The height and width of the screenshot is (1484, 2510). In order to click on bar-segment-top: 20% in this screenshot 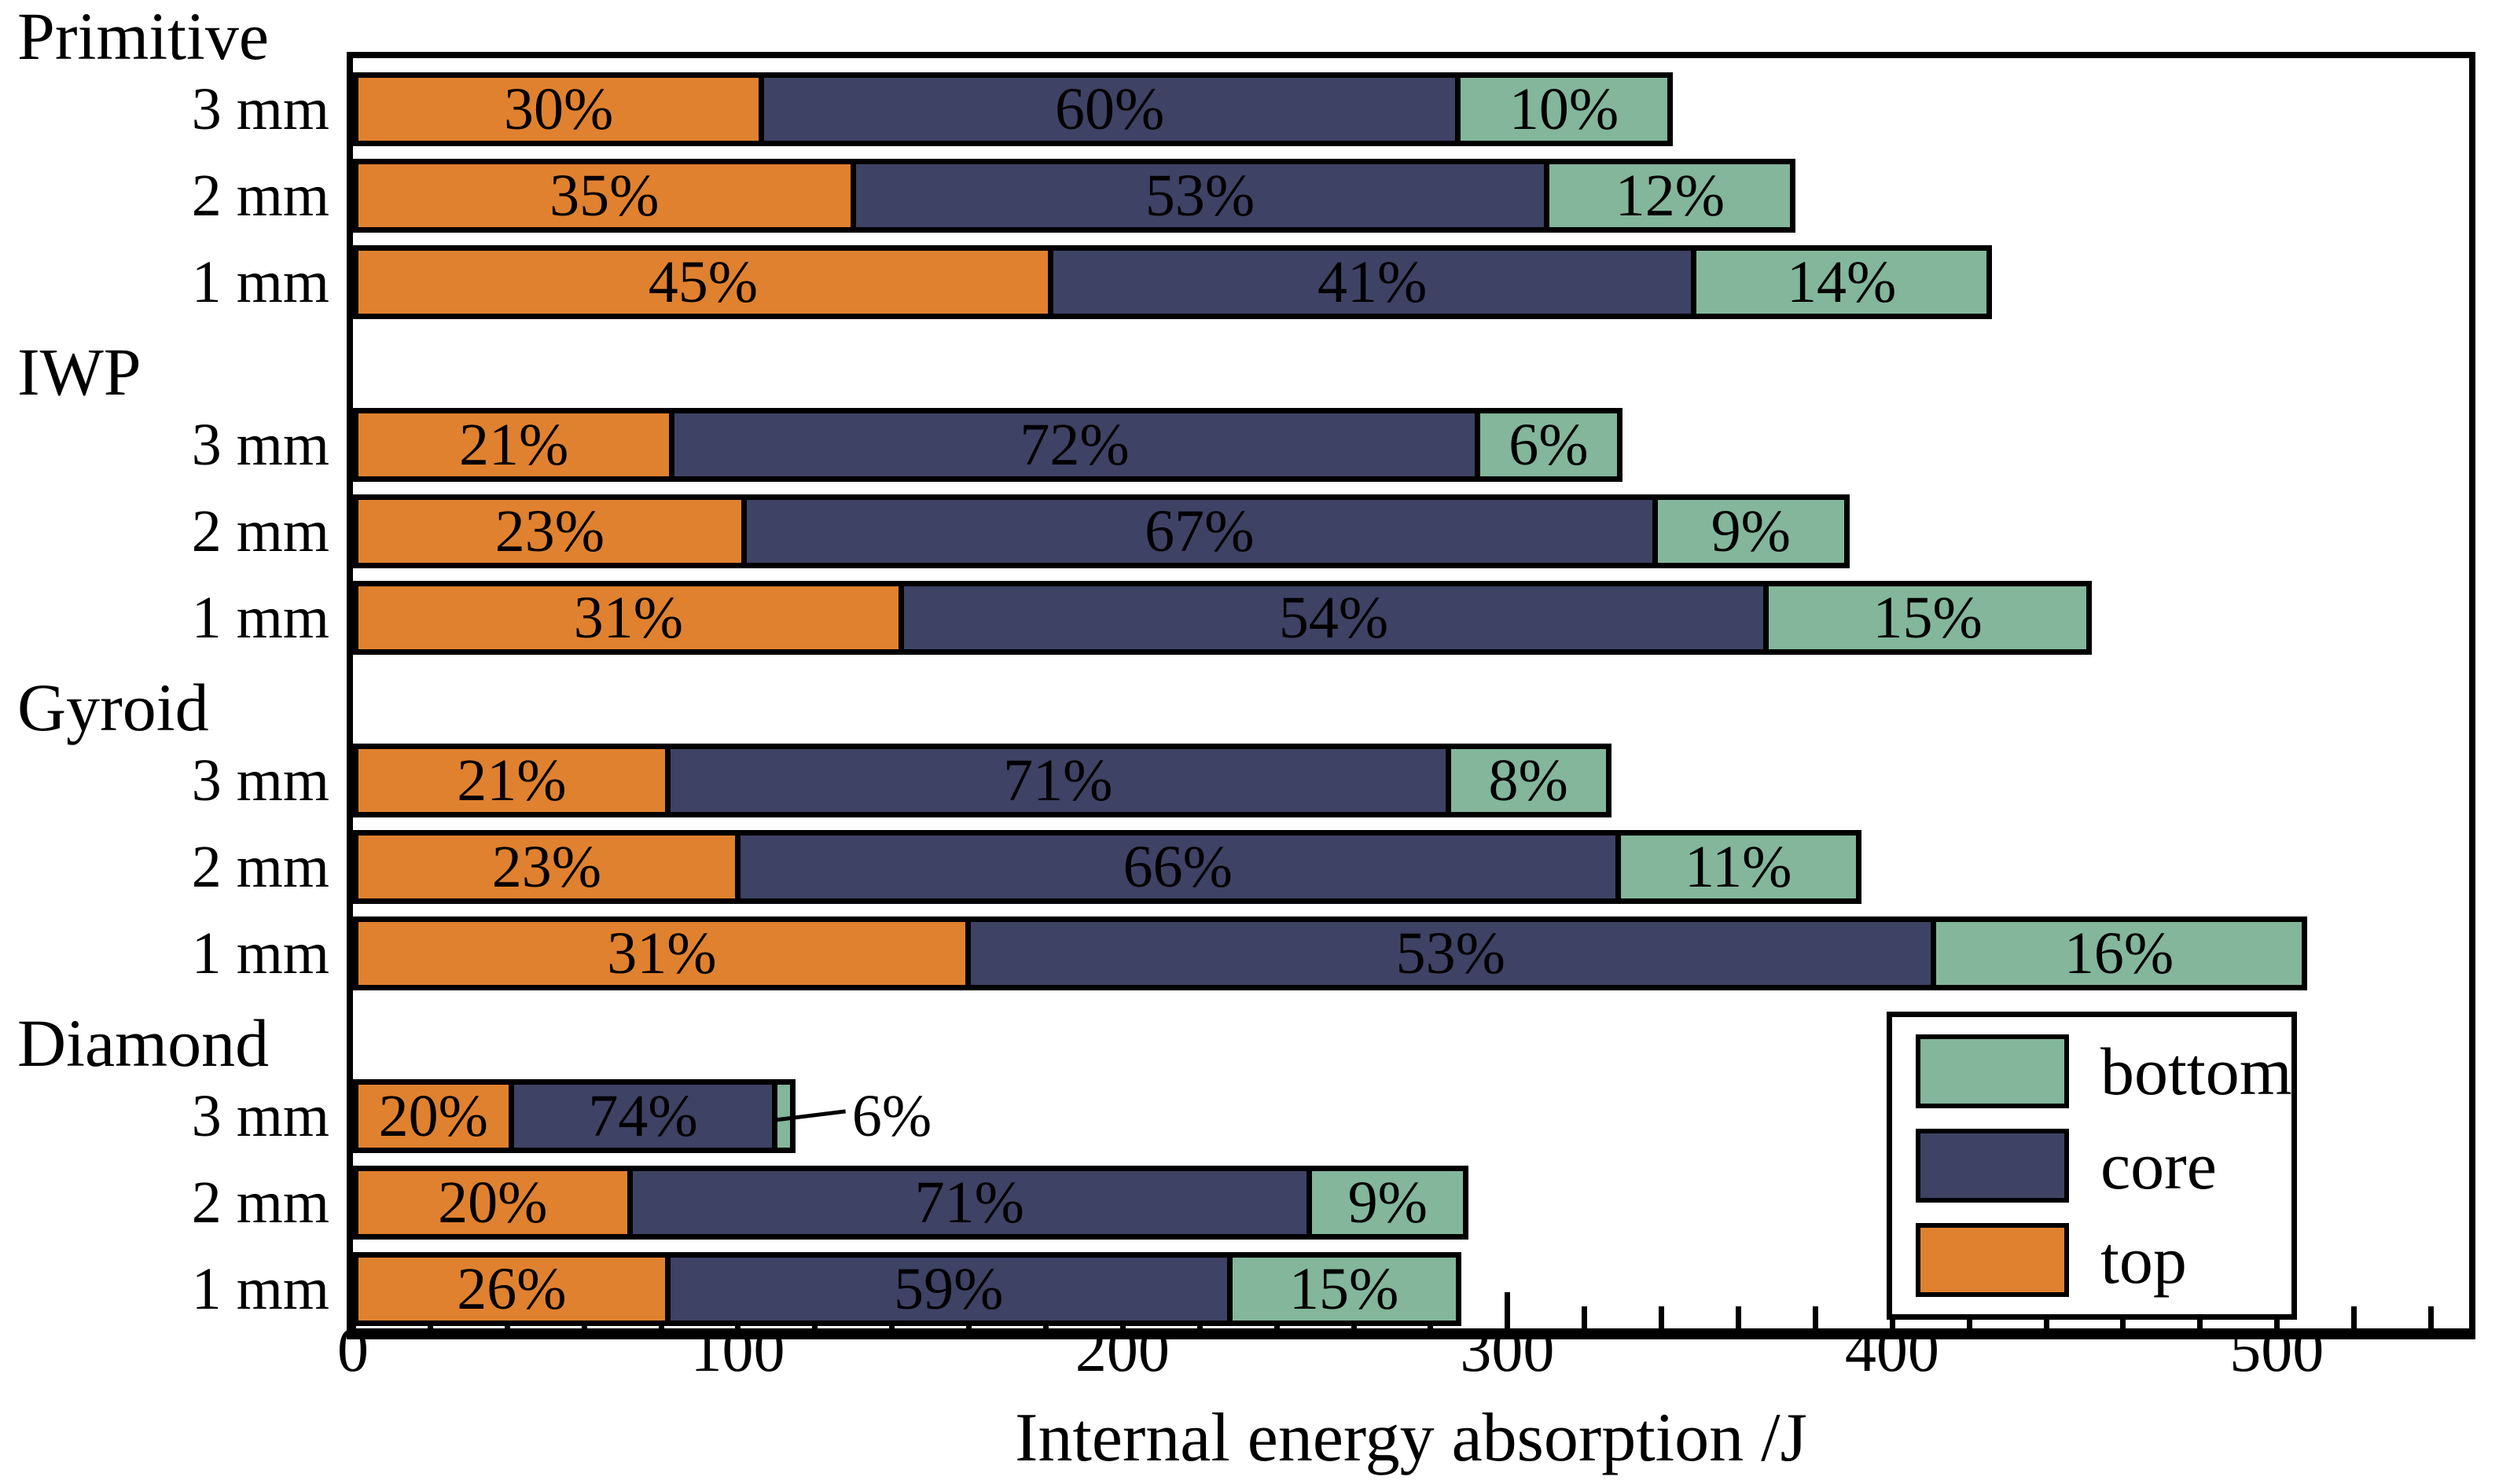, I will do `click(434, 1116)`.